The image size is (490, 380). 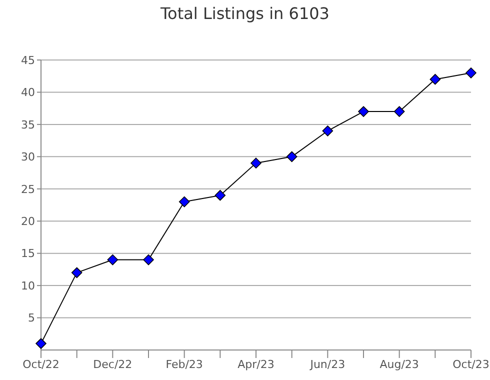 What do you see at coordinates (327, 364) in the screenshot?
I see `x-tick-label: Jun/23` at bounding box center [327, 364].